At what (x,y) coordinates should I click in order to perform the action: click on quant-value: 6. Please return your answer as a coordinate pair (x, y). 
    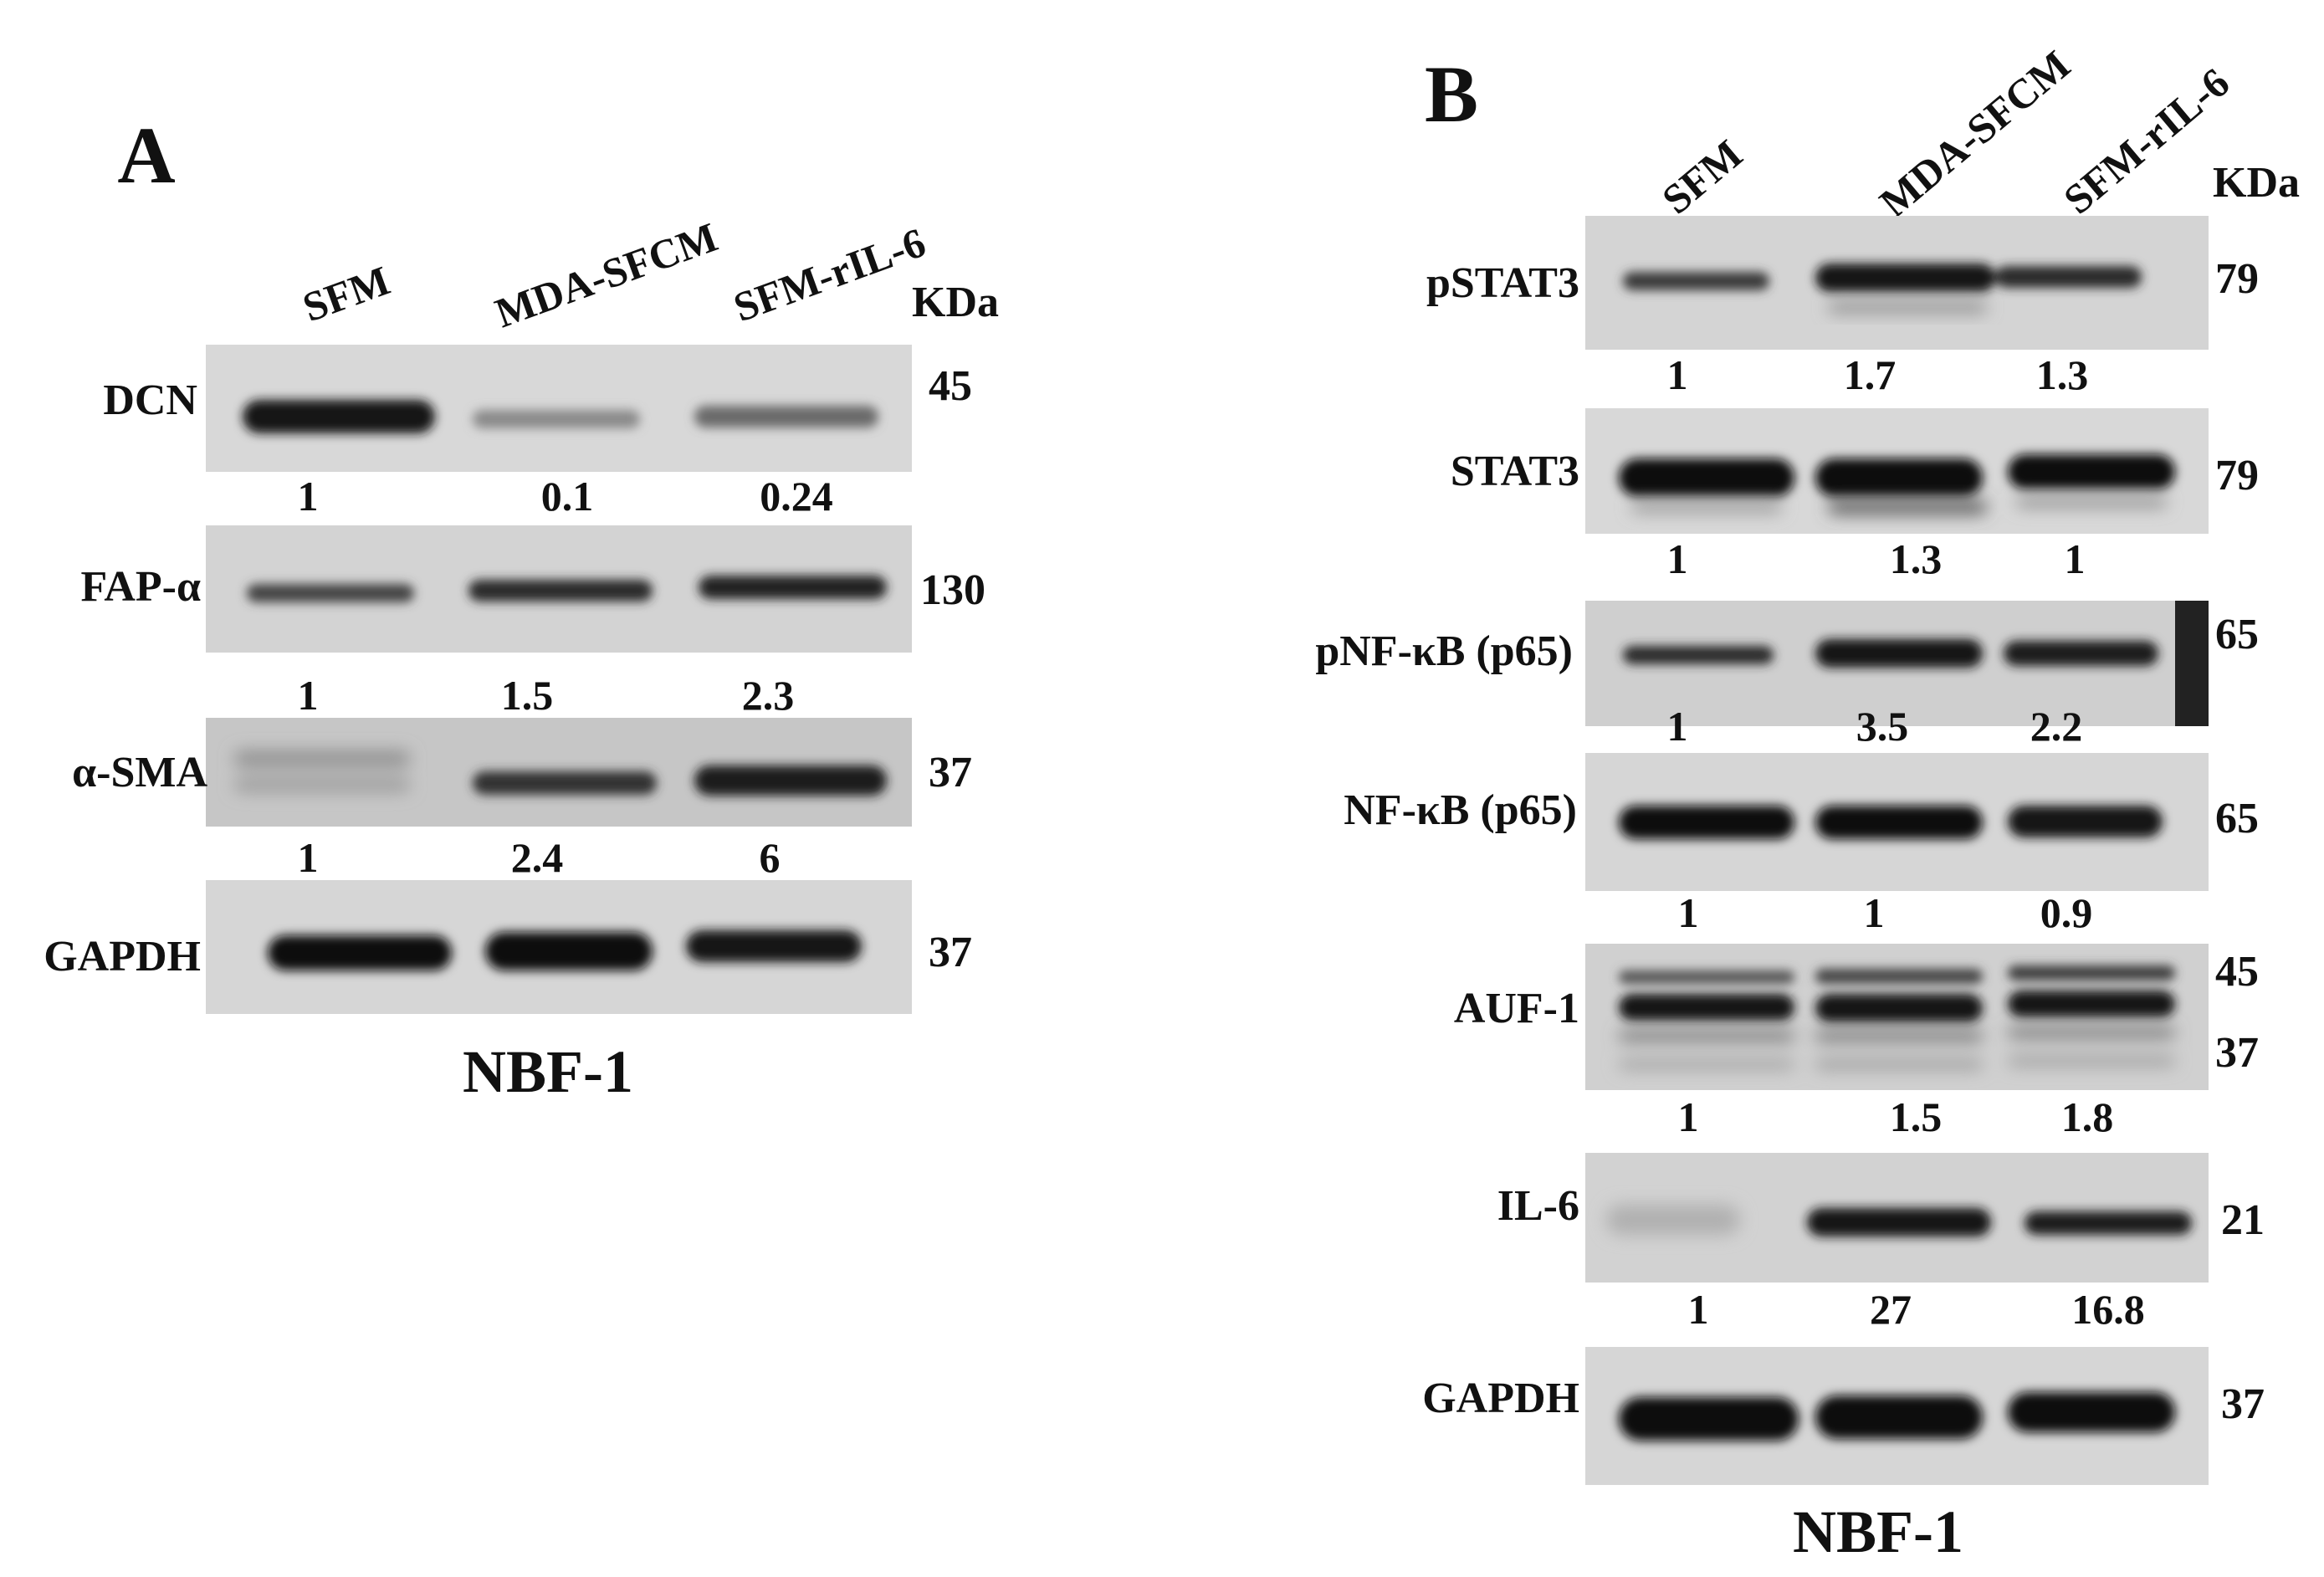
    Looking at the image, I should click on (770, 857).